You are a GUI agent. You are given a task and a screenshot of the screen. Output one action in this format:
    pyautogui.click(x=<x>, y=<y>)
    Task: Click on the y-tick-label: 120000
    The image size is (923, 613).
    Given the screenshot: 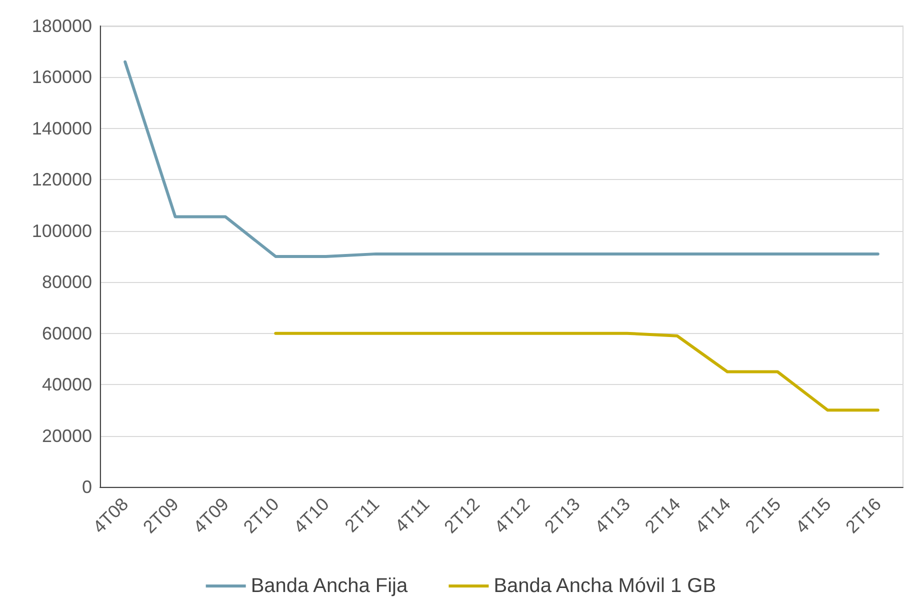 What is the action you would take?
    pyautogui.click(x=62, y=180)
    